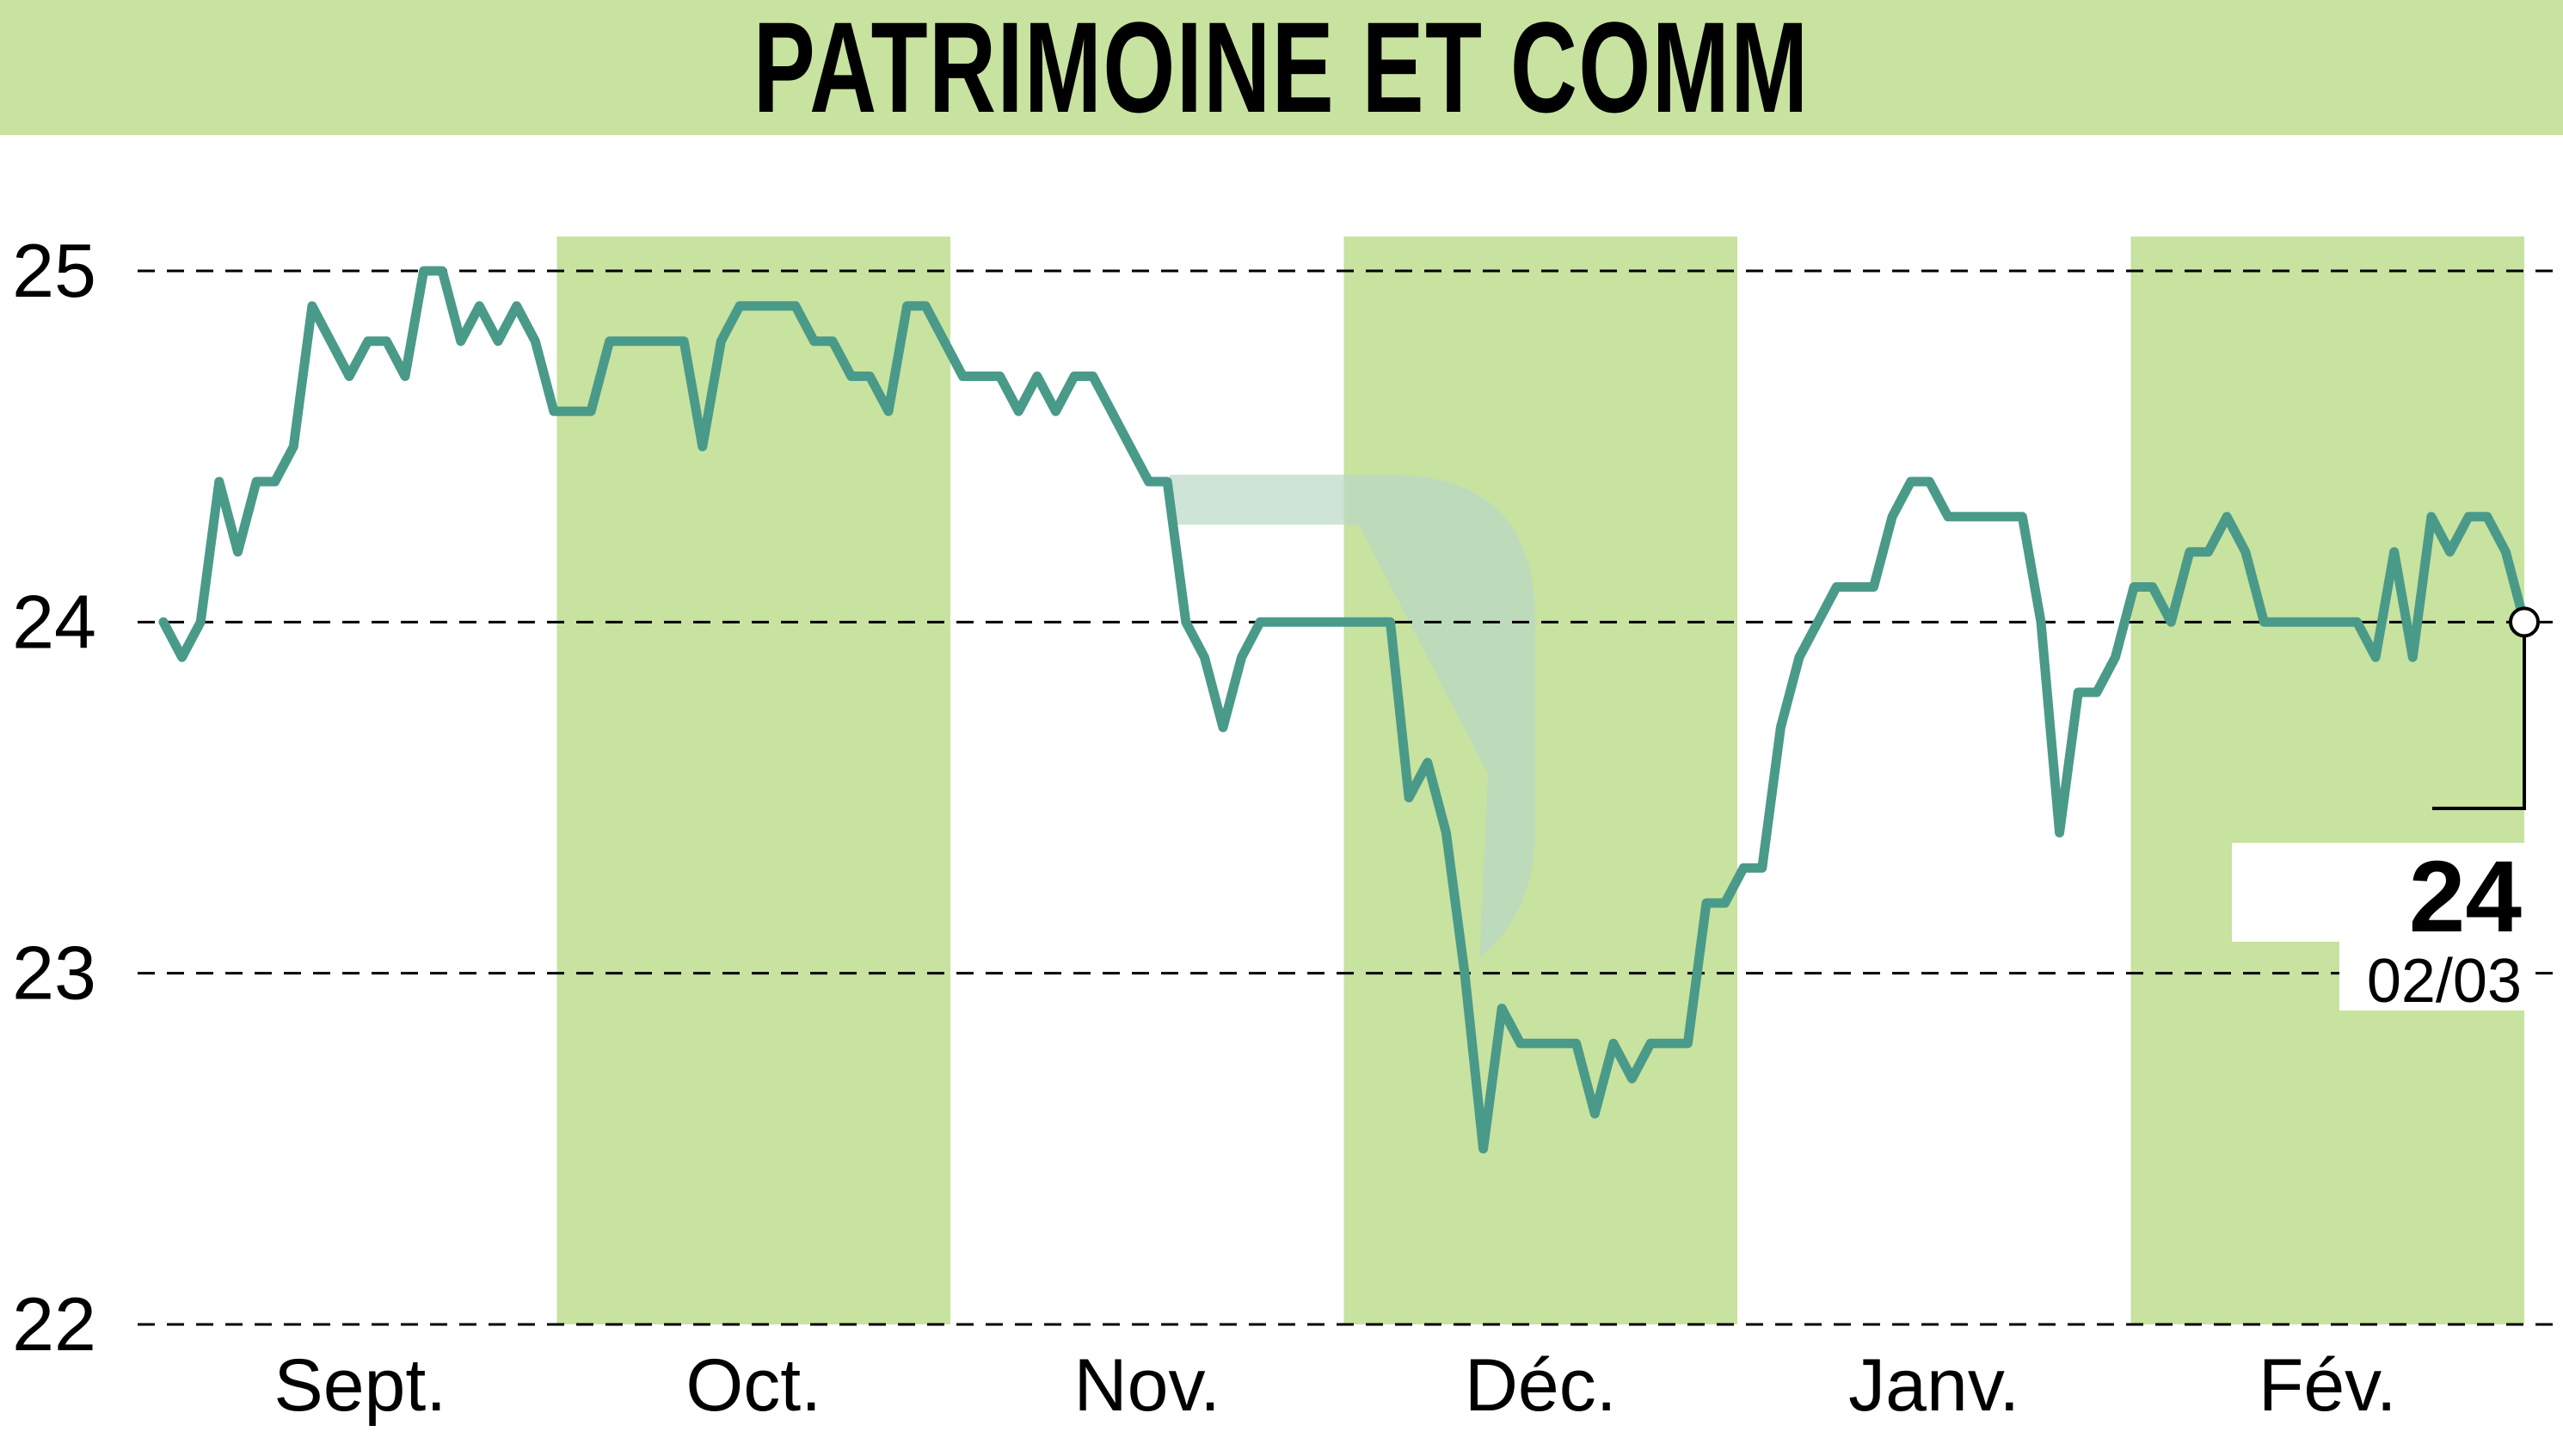 This screenshot has height=1456, width=2563. What do you see at coordinates (2444, 982) in the screenshot?
I see `last-date-label: 02/03` at bounding box center [2444, 982].